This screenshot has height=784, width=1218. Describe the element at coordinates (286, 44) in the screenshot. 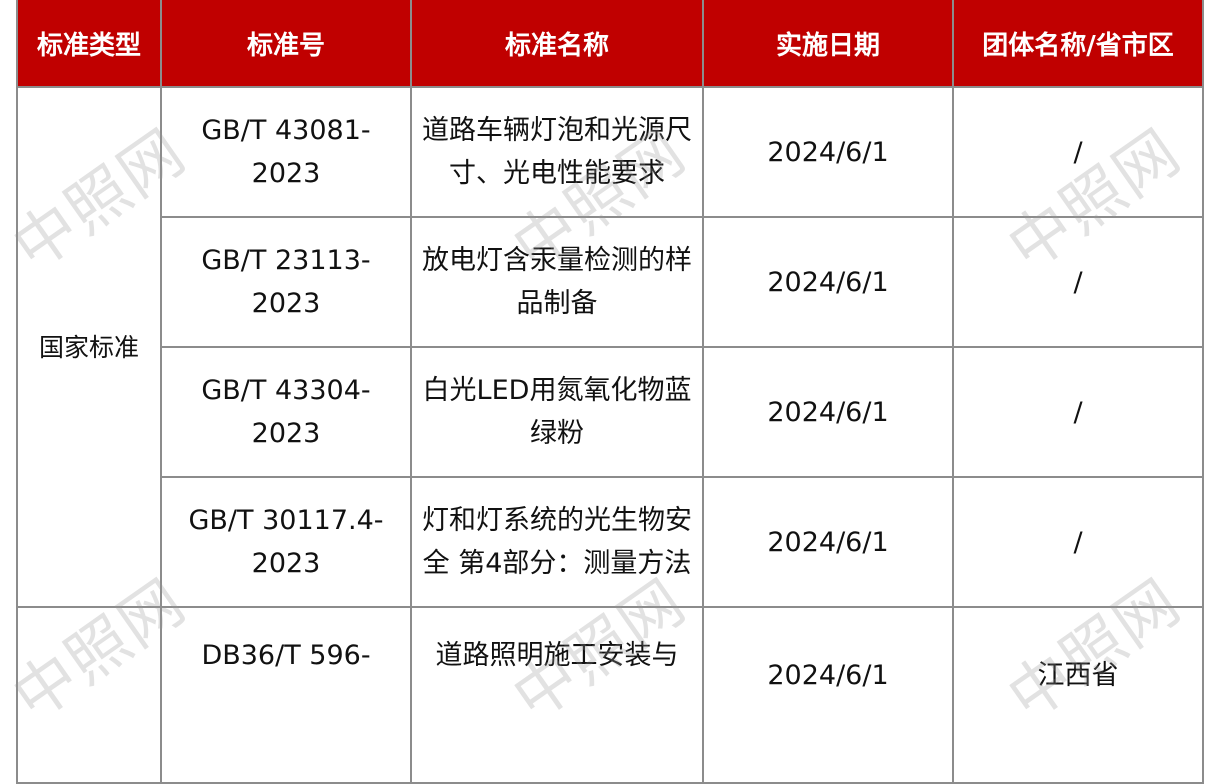

I see `header-number: 标准号` at that location.